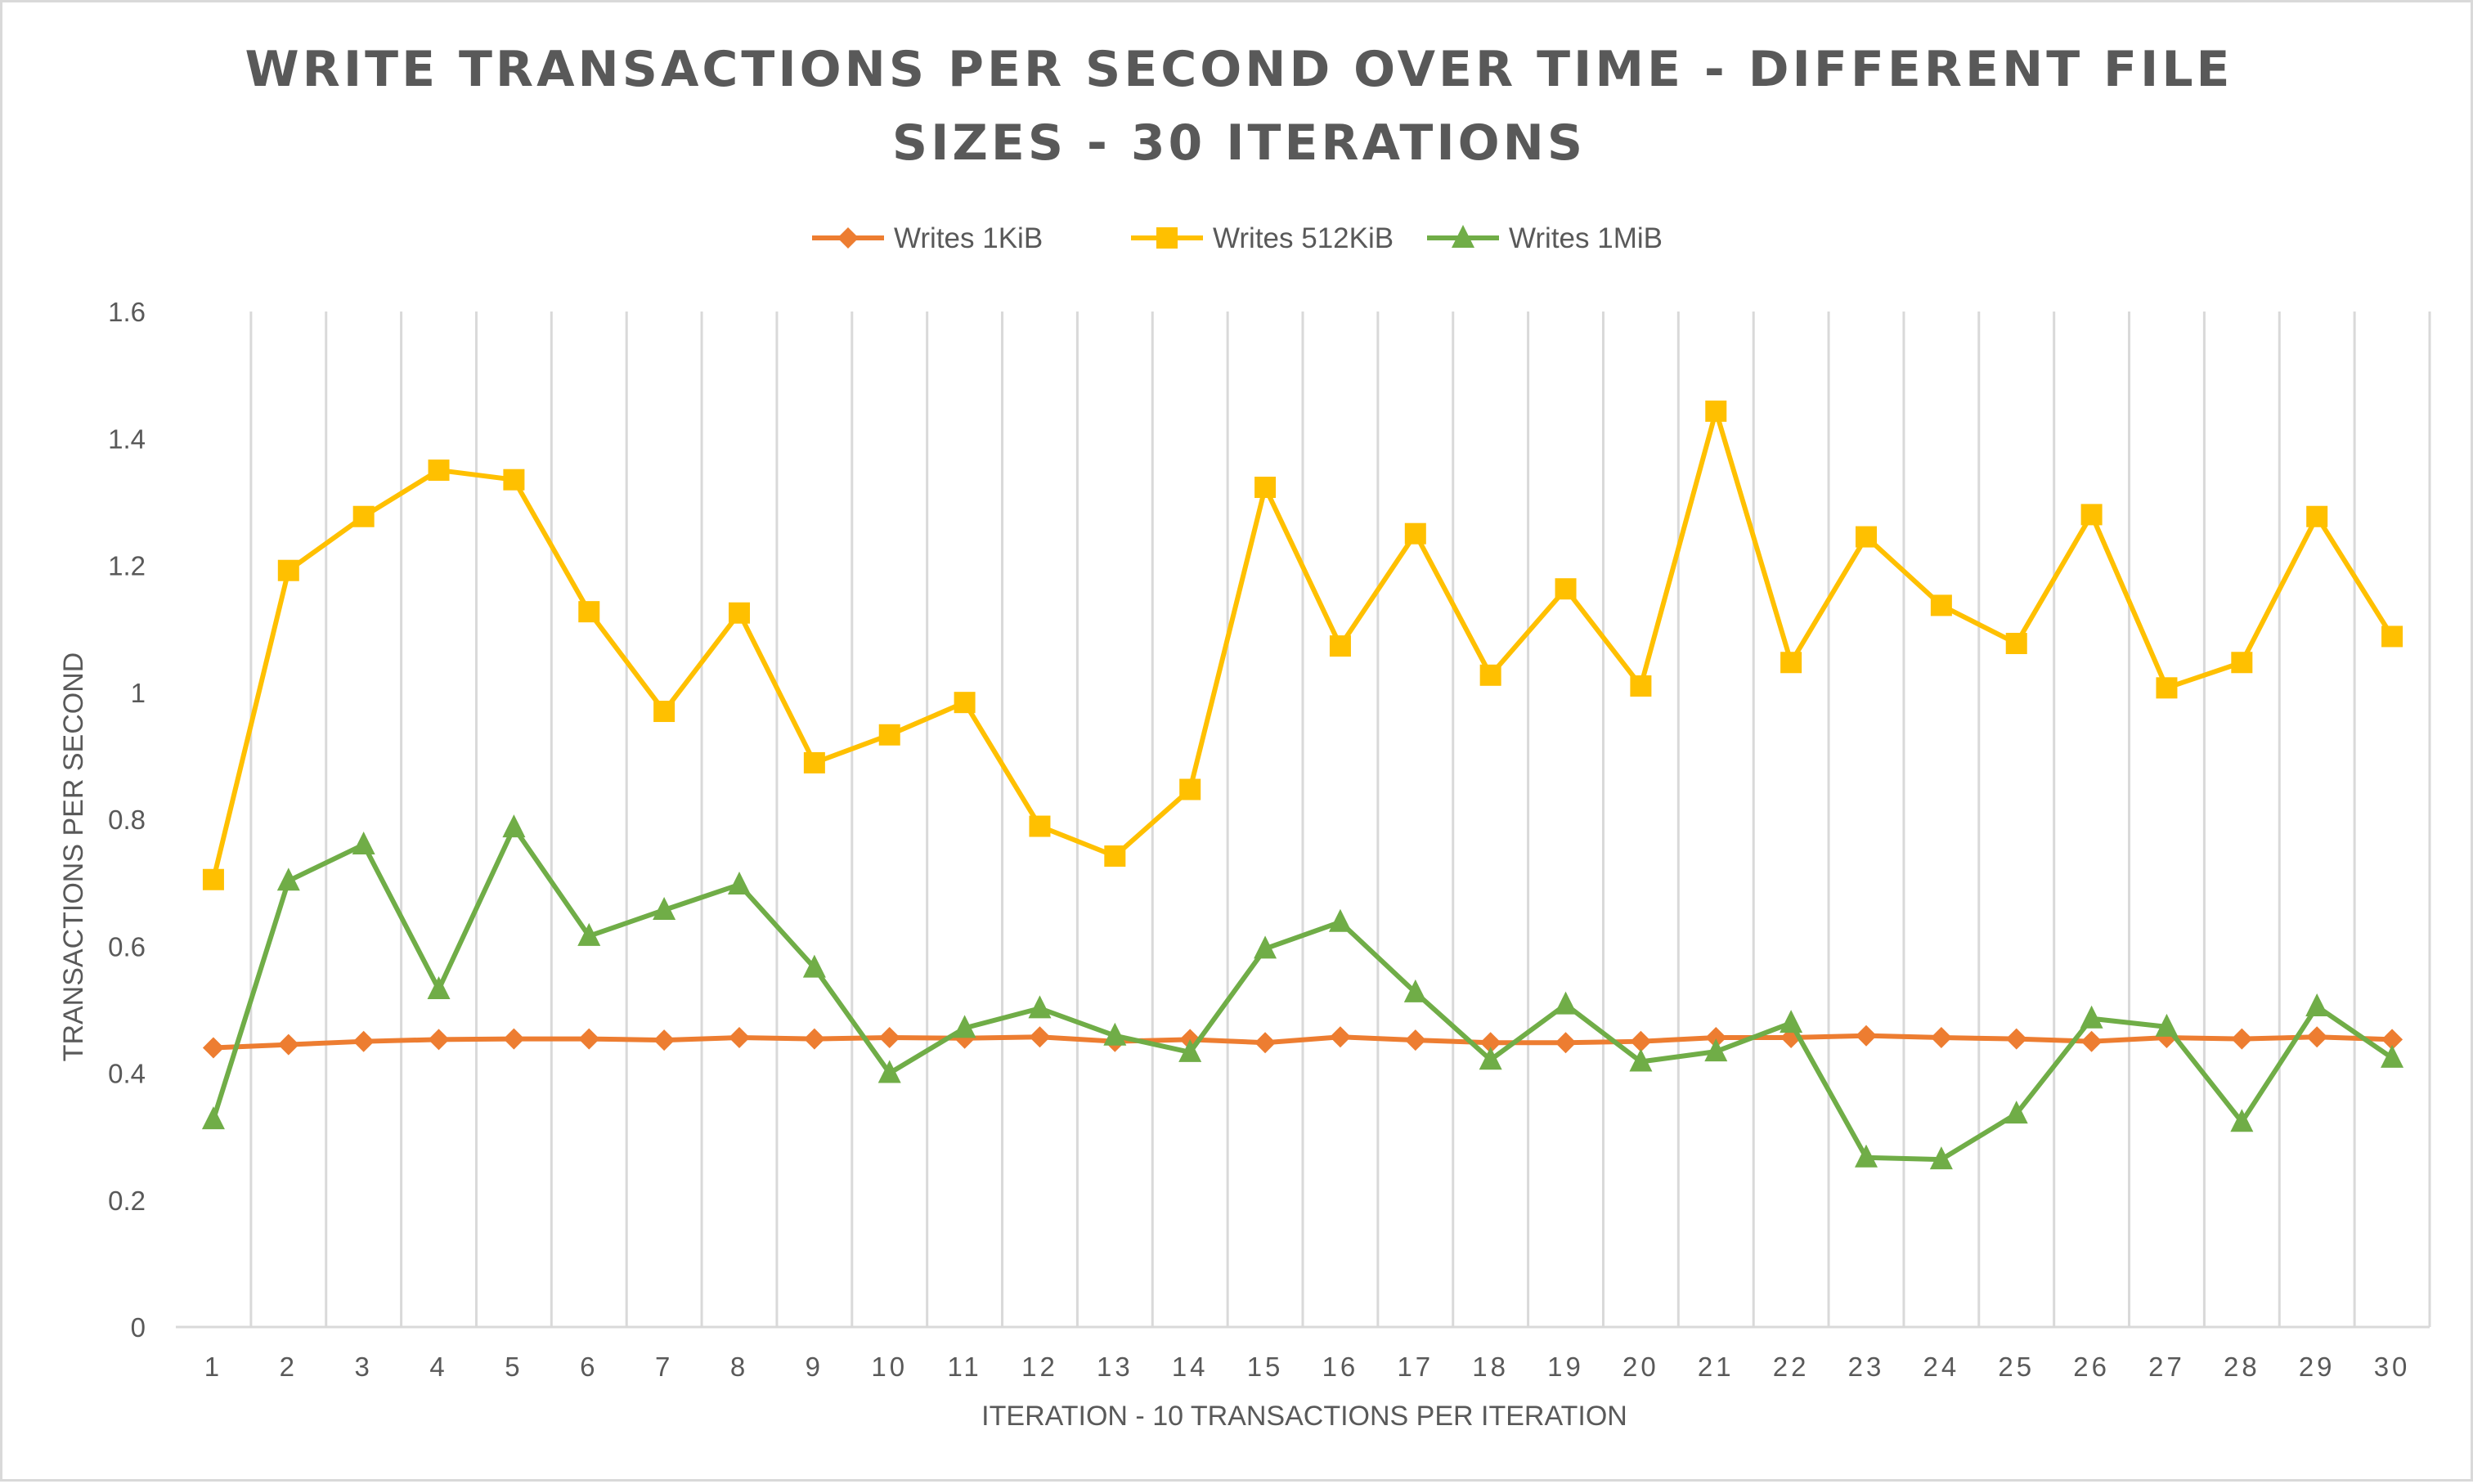  I want to click on x-tick-label: 5, so click(514, 1367).